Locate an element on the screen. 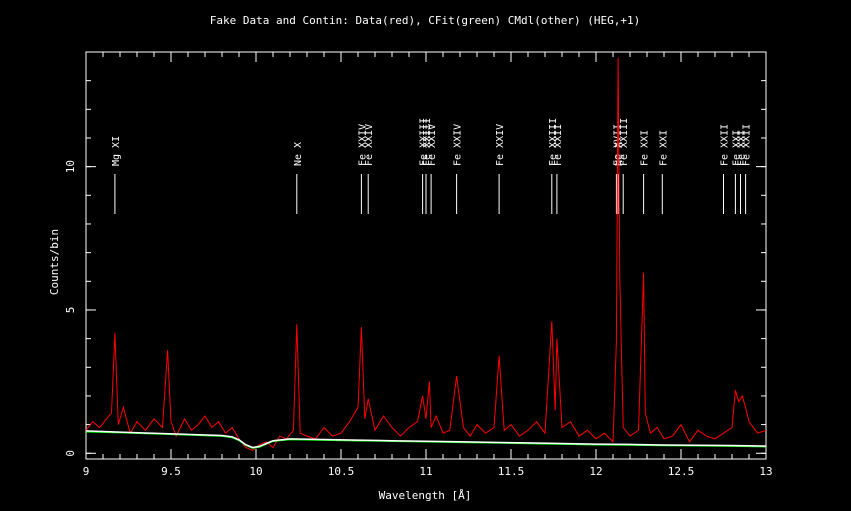 The height and width of the screenshot is (511, 851). y-tick-label: 10 is located at coordinates (70, 166).